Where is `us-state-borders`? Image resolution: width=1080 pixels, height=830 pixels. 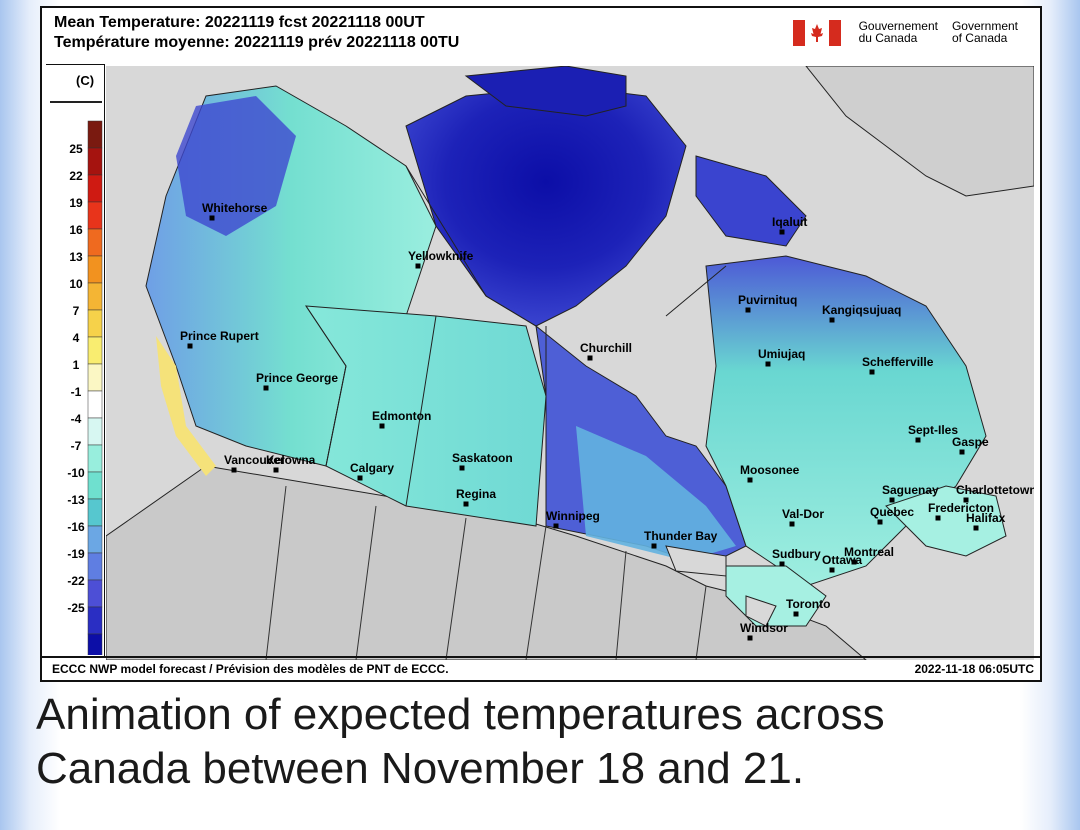
us-state-borders is located at coordinates (486, 572).